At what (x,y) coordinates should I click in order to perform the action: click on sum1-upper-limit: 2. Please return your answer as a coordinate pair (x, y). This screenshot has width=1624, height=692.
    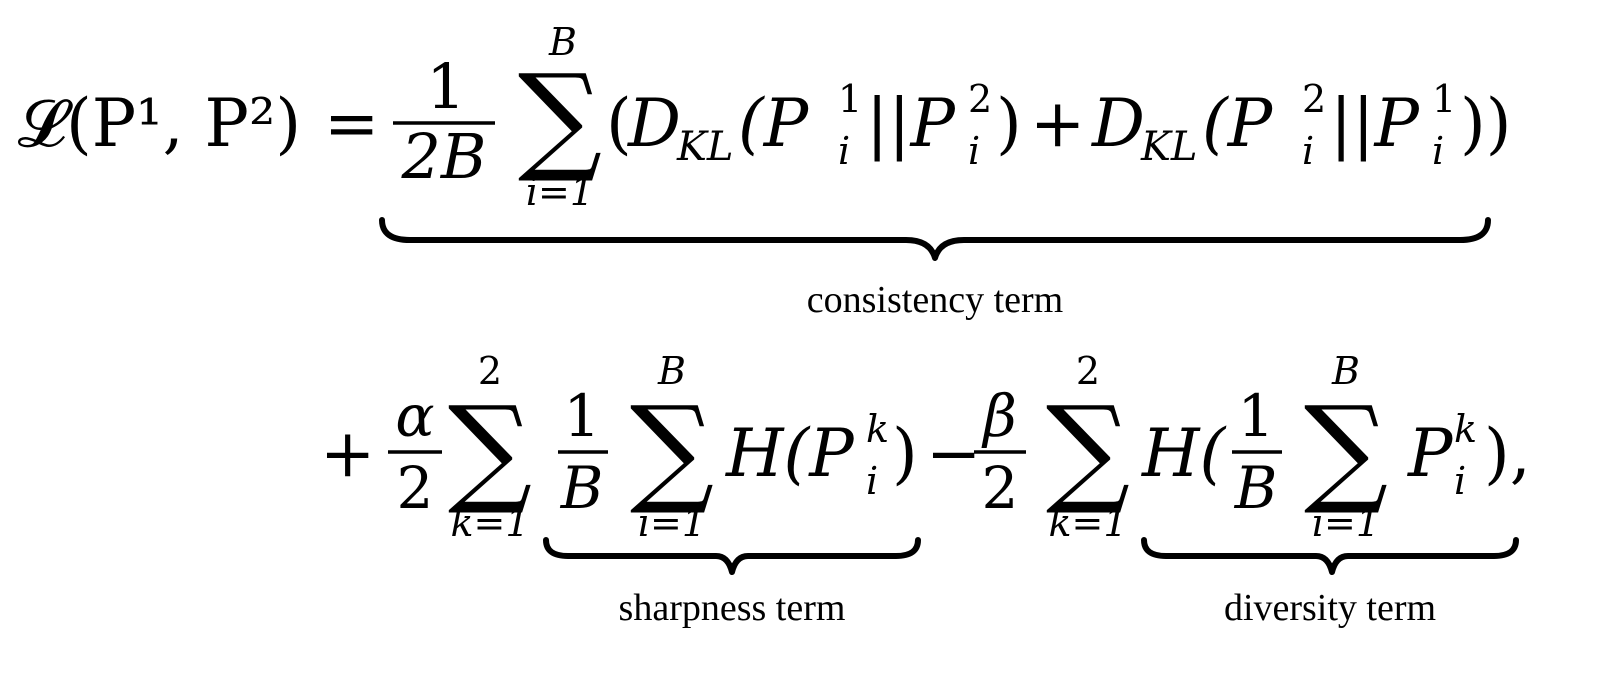
    Looking at the image, I should click on (490, 371).